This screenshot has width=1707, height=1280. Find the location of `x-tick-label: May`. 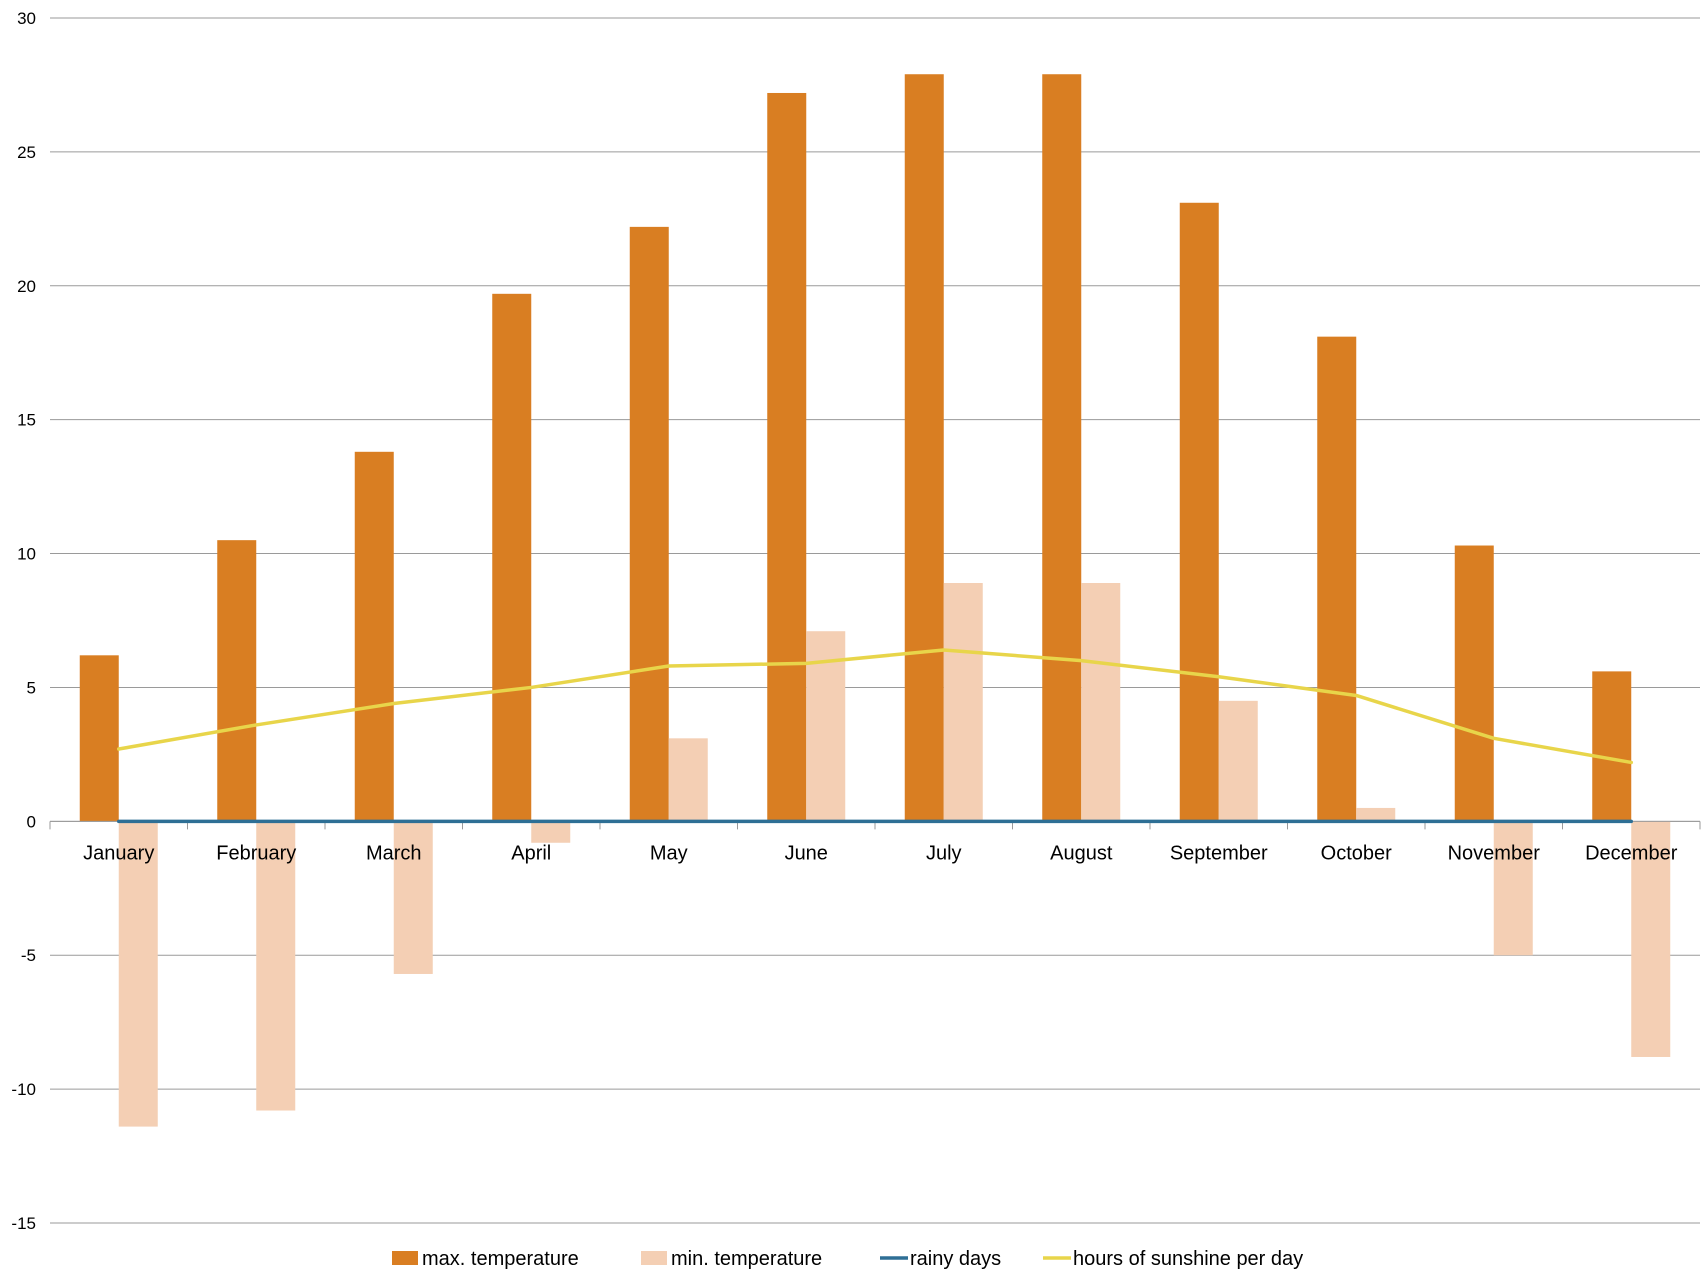

x-tick-label: May is located at coordinates (669, 853).